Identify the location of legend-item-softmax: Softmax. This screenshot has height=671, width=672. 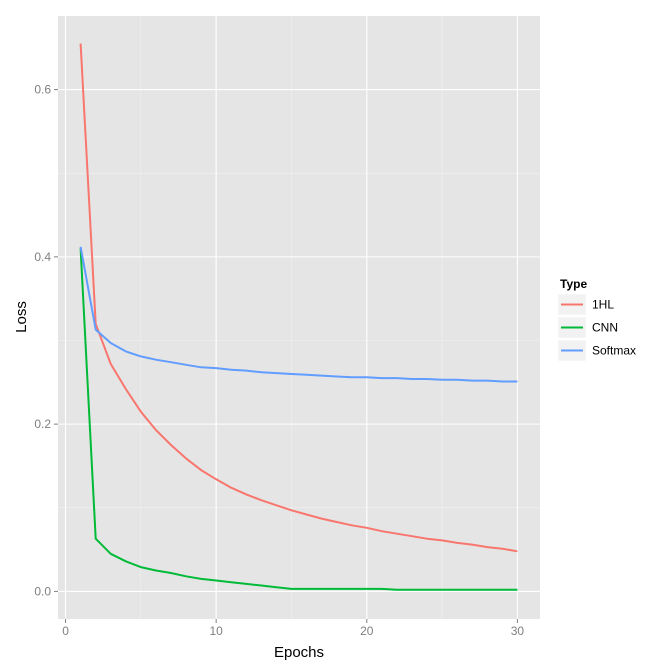
(596, 350).